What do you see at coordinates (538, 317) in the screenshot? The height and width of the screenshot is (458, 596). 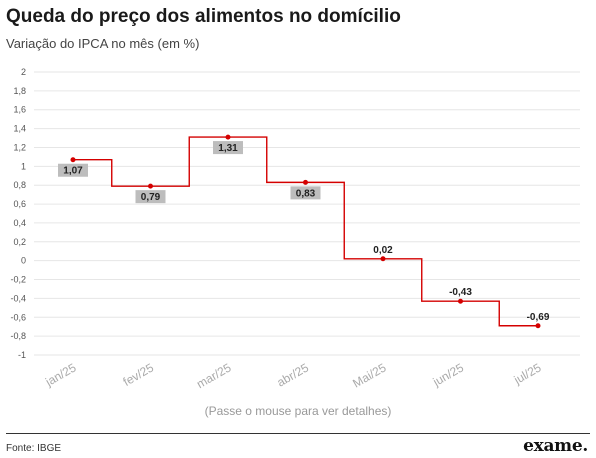 I see `data-label: -0,69` at bounding box center [538, 317].